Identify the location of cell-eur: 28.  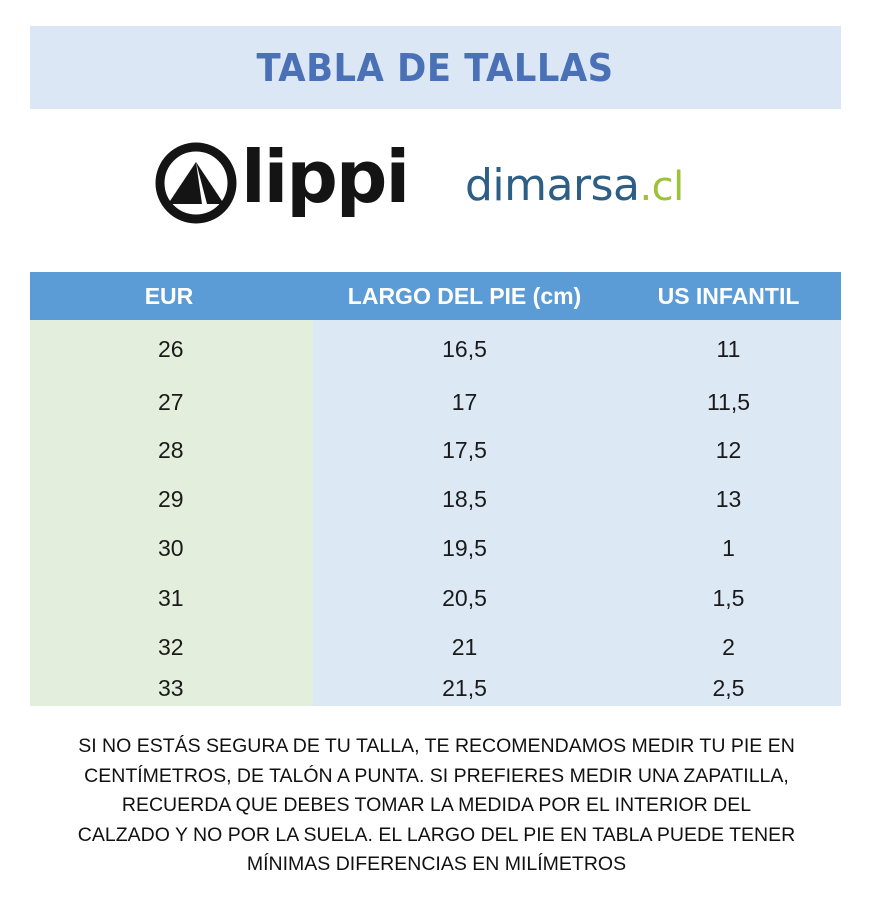
(171, 450).